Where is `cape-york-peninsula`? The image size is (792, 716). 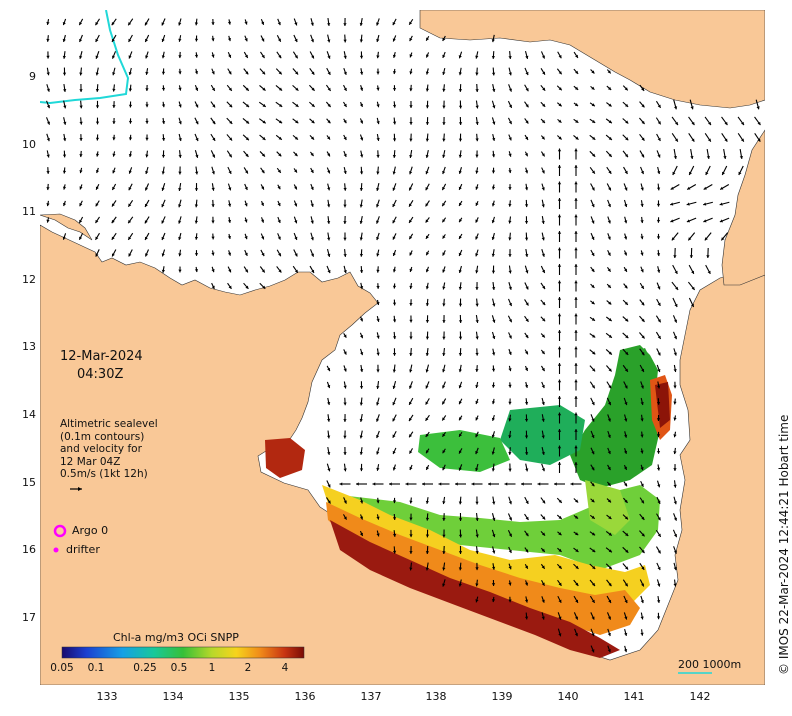 cape-york-peninsula is located at coordinates (743, 207).